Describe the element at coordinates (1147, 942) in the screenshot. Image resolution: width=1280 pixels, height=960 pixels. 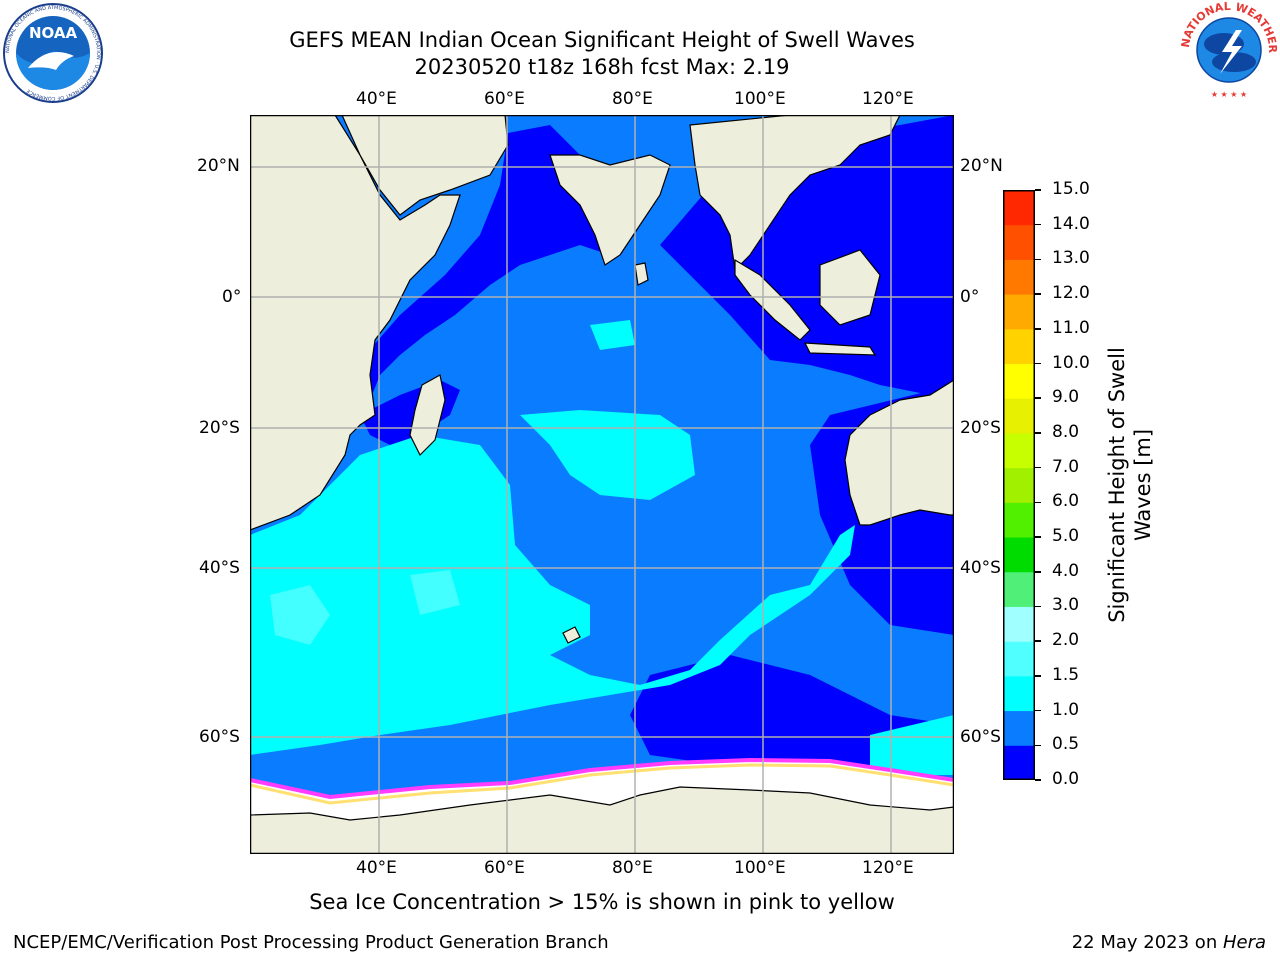
I see `footer-date-text: 22 May 2023 on` at that location.